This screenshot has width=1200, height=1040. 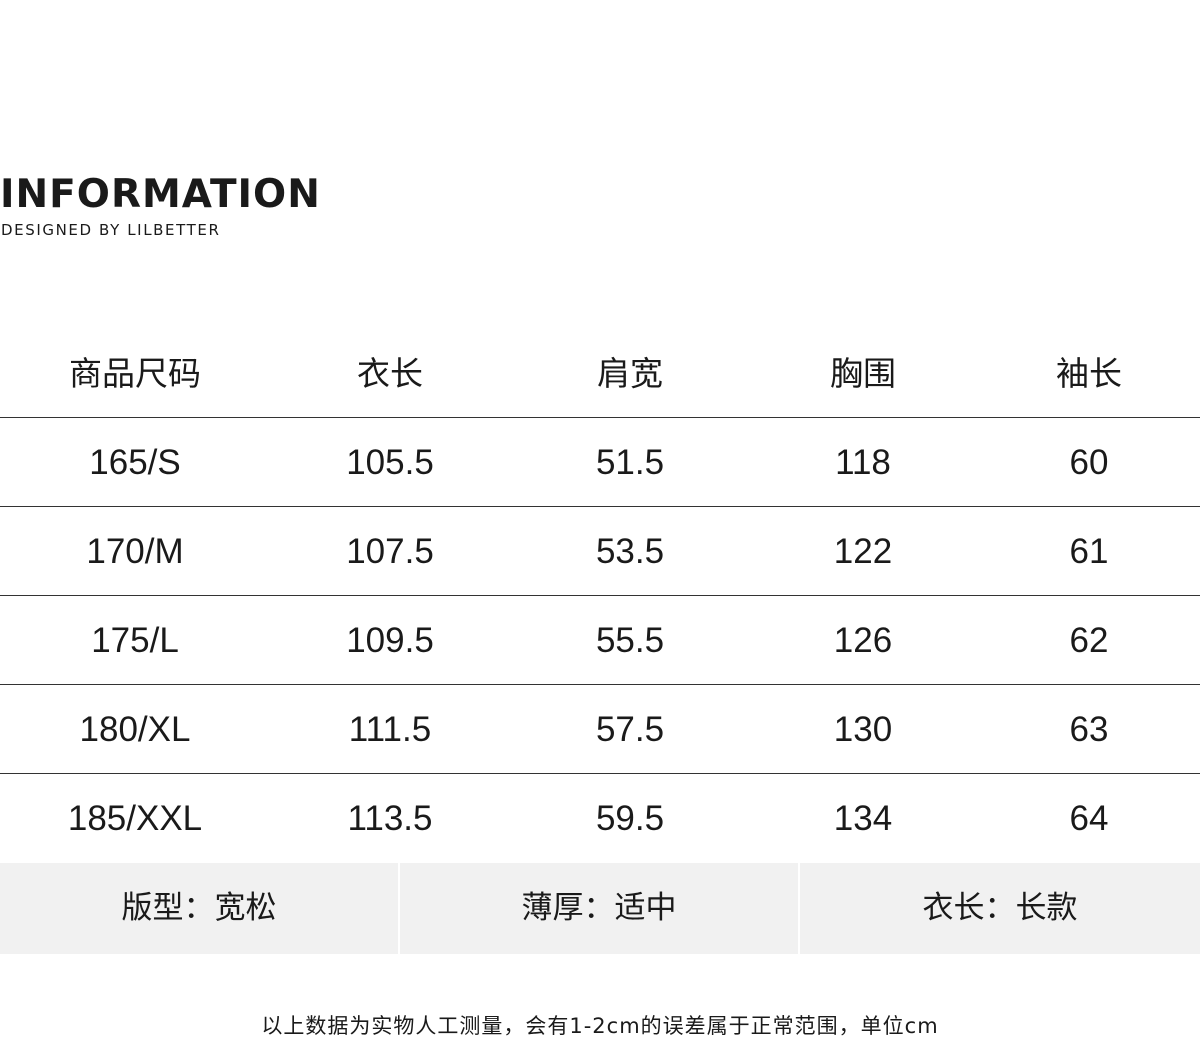 What do you see at coordinates (135, 373) in the screenshot?
I see `column-header: 商品尺码` at bounding box center [135, 373].